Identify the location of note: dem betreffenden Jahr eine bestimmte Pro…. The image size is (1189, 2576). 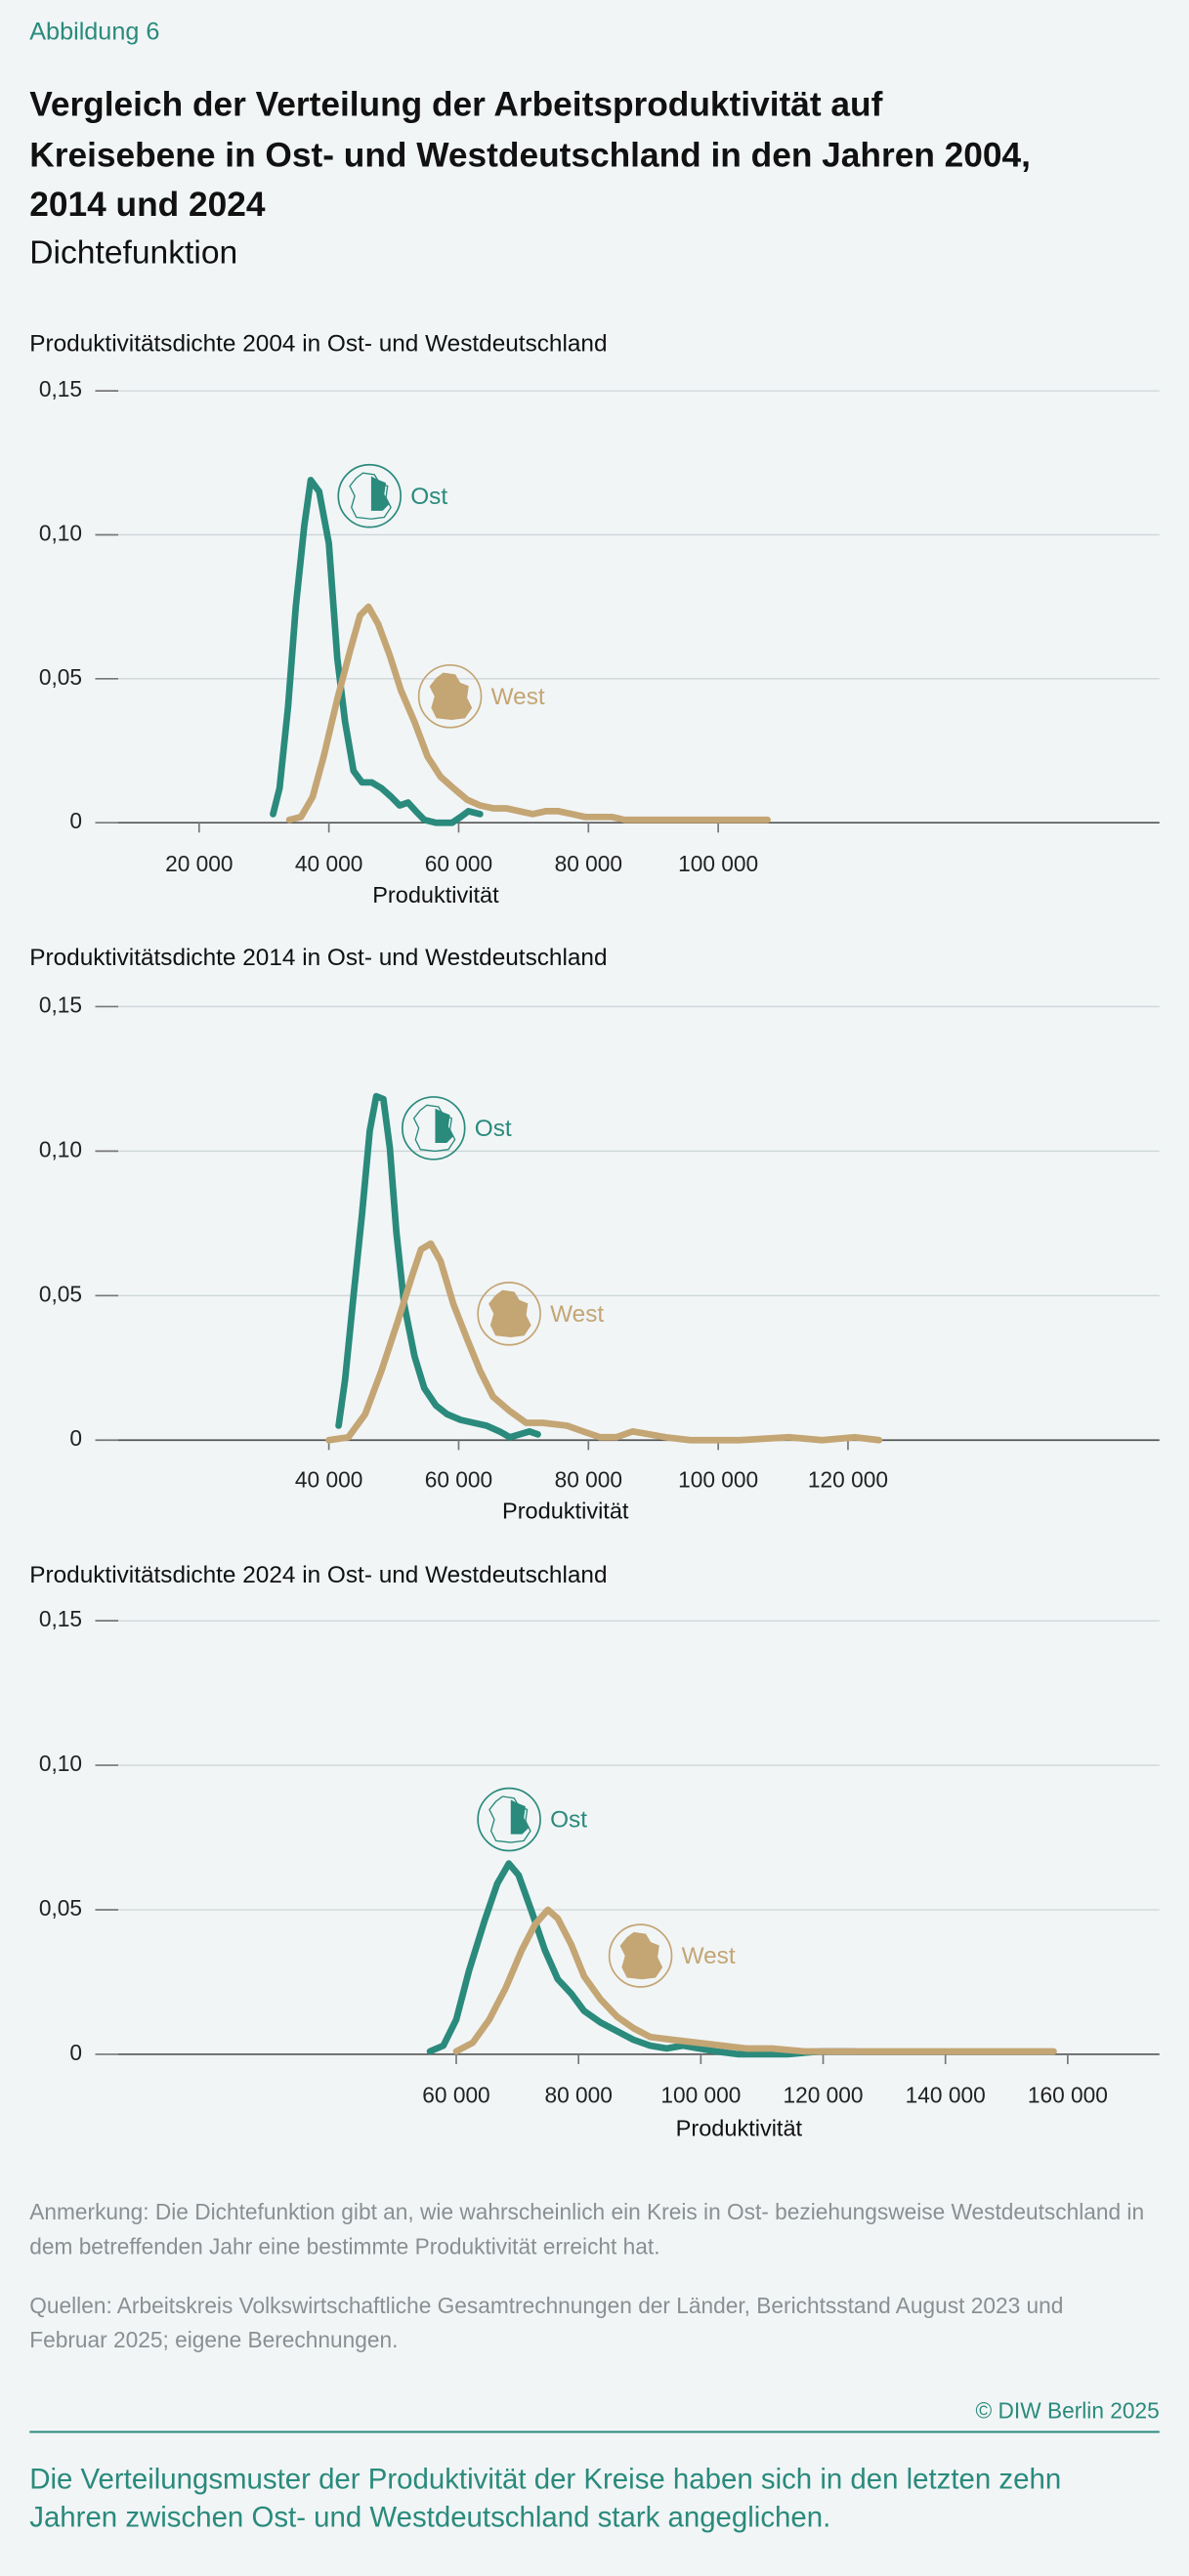
(344, 2246).